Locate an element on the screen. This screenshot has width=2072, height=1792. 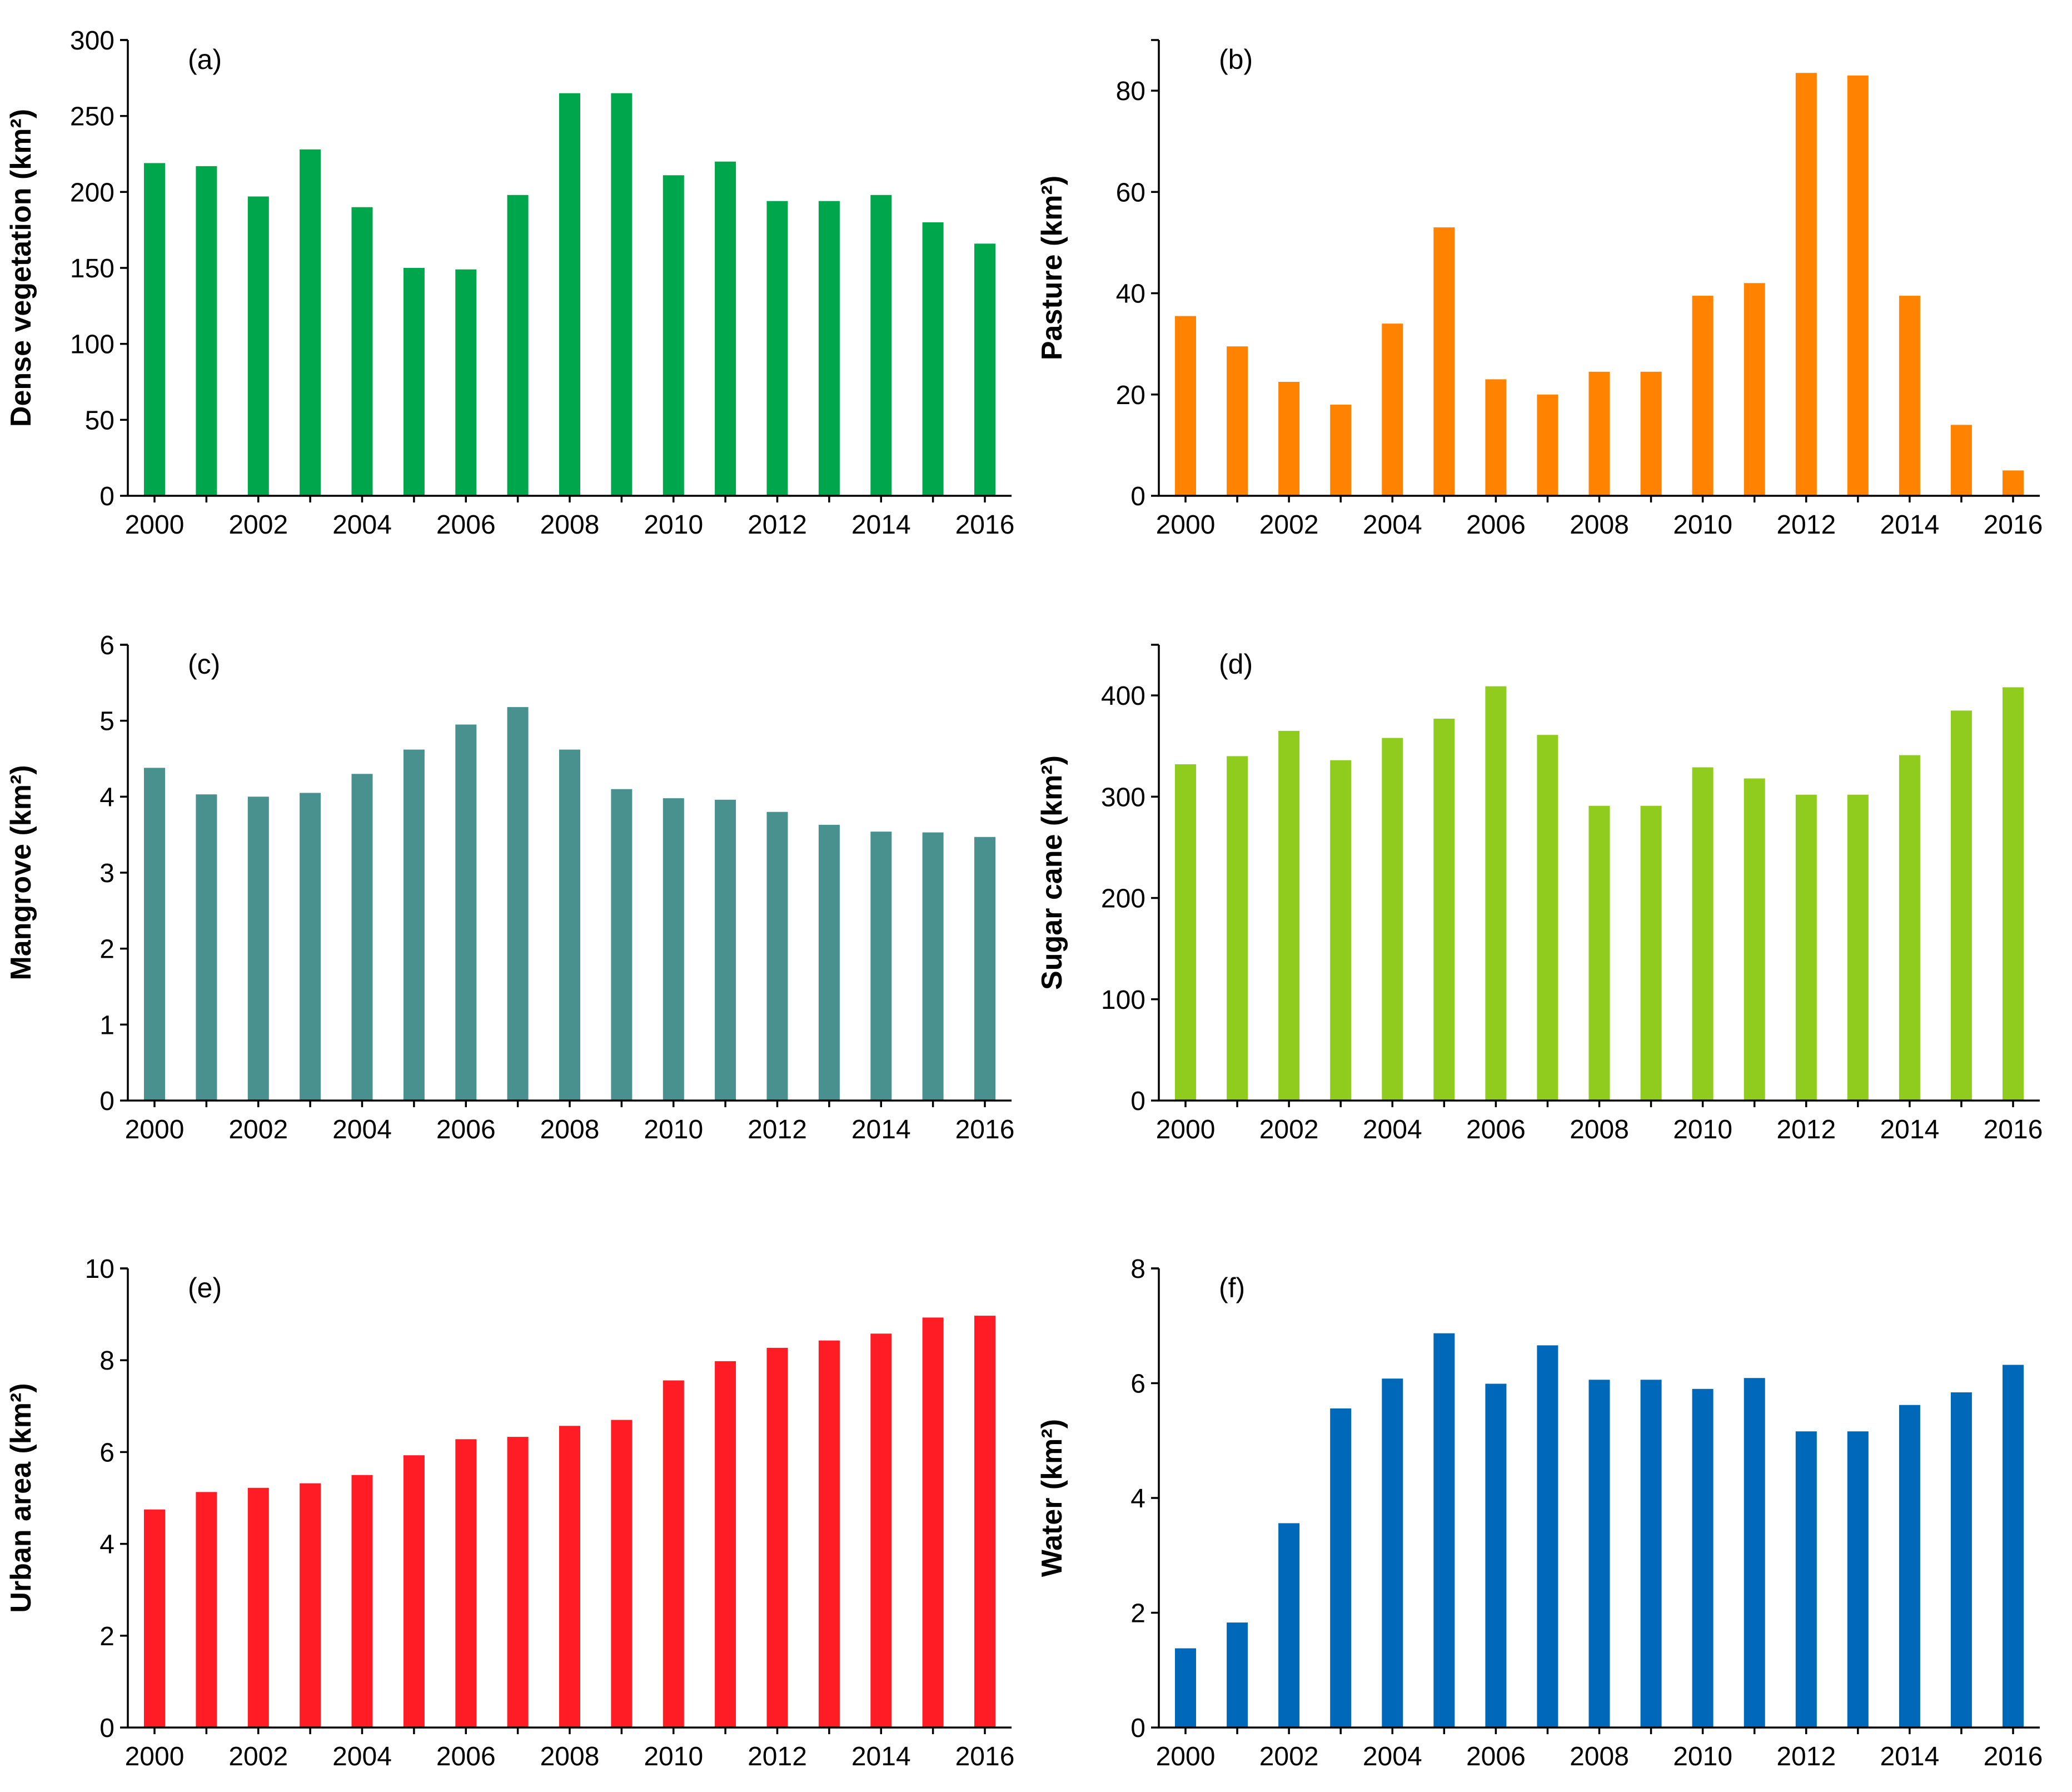
y-axis-title: Dense vegetation (km²) is located at coordinates (21, 268).